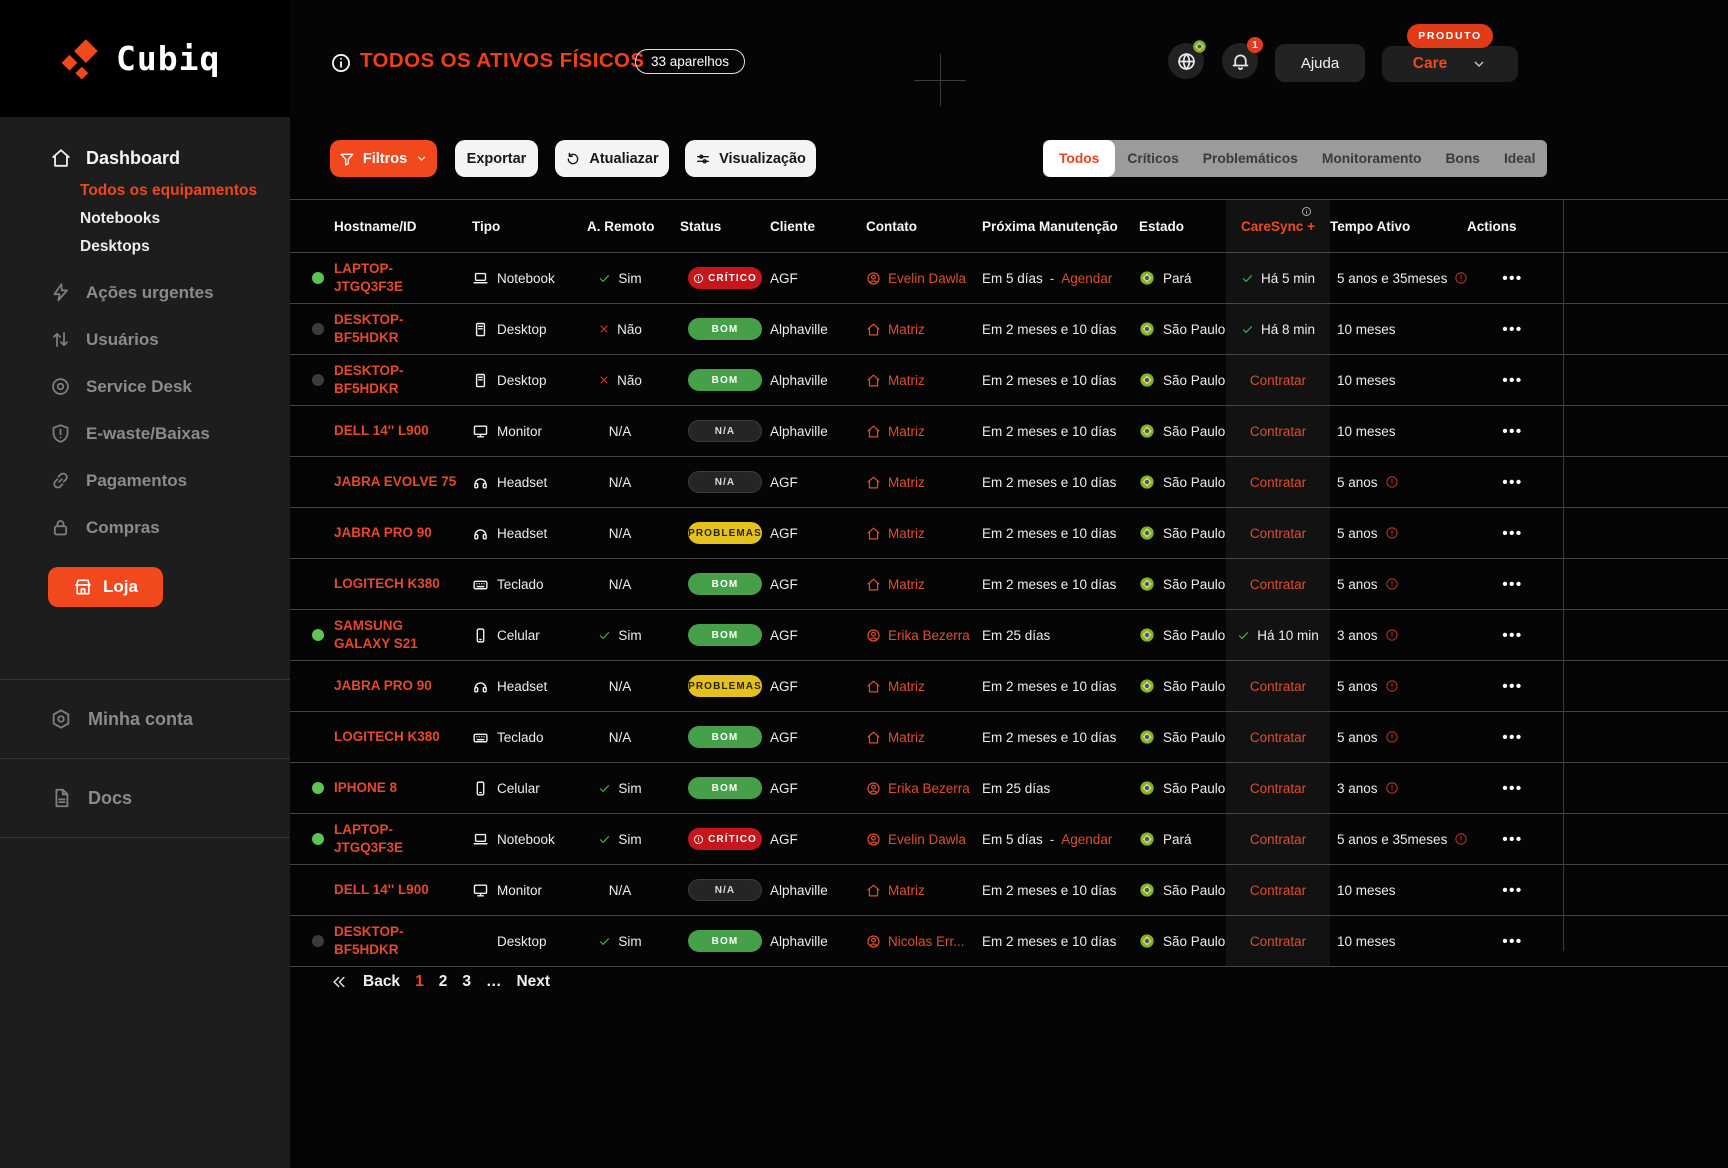 Image resolution: width=1728 pixels, height=1168 pixels. I want to click on sidebar-item-compras: Compras, so click(145, 527).